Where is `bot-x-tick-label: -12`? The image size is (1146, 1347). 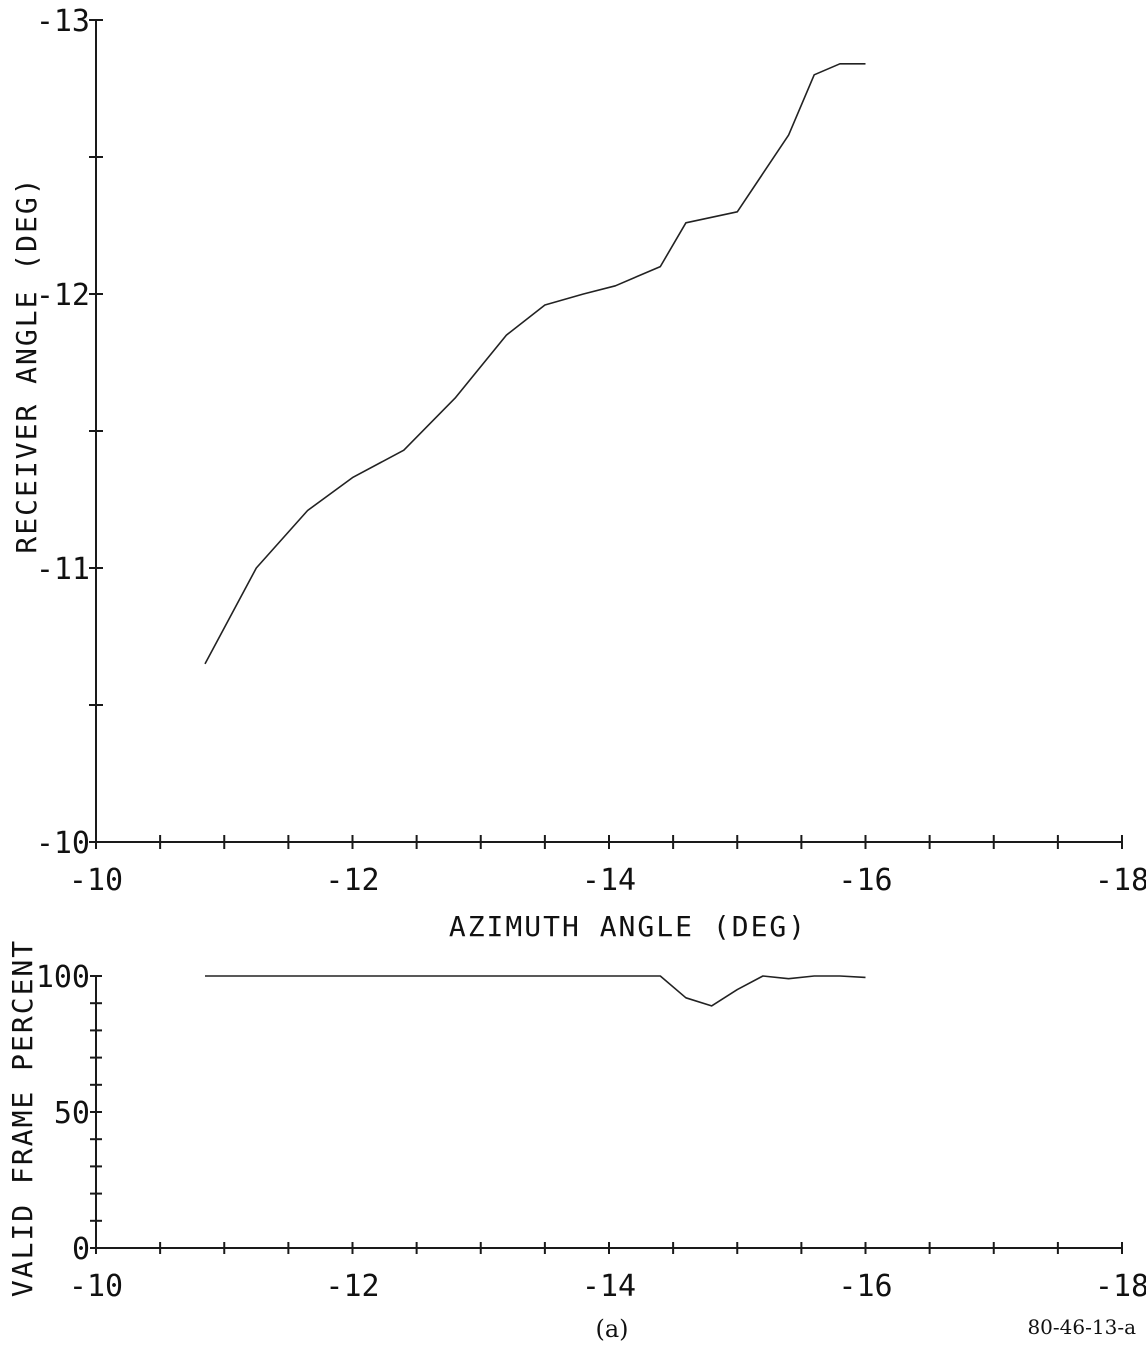 bot-x-tick-label: -12 is located at coordinates (352, 1286).